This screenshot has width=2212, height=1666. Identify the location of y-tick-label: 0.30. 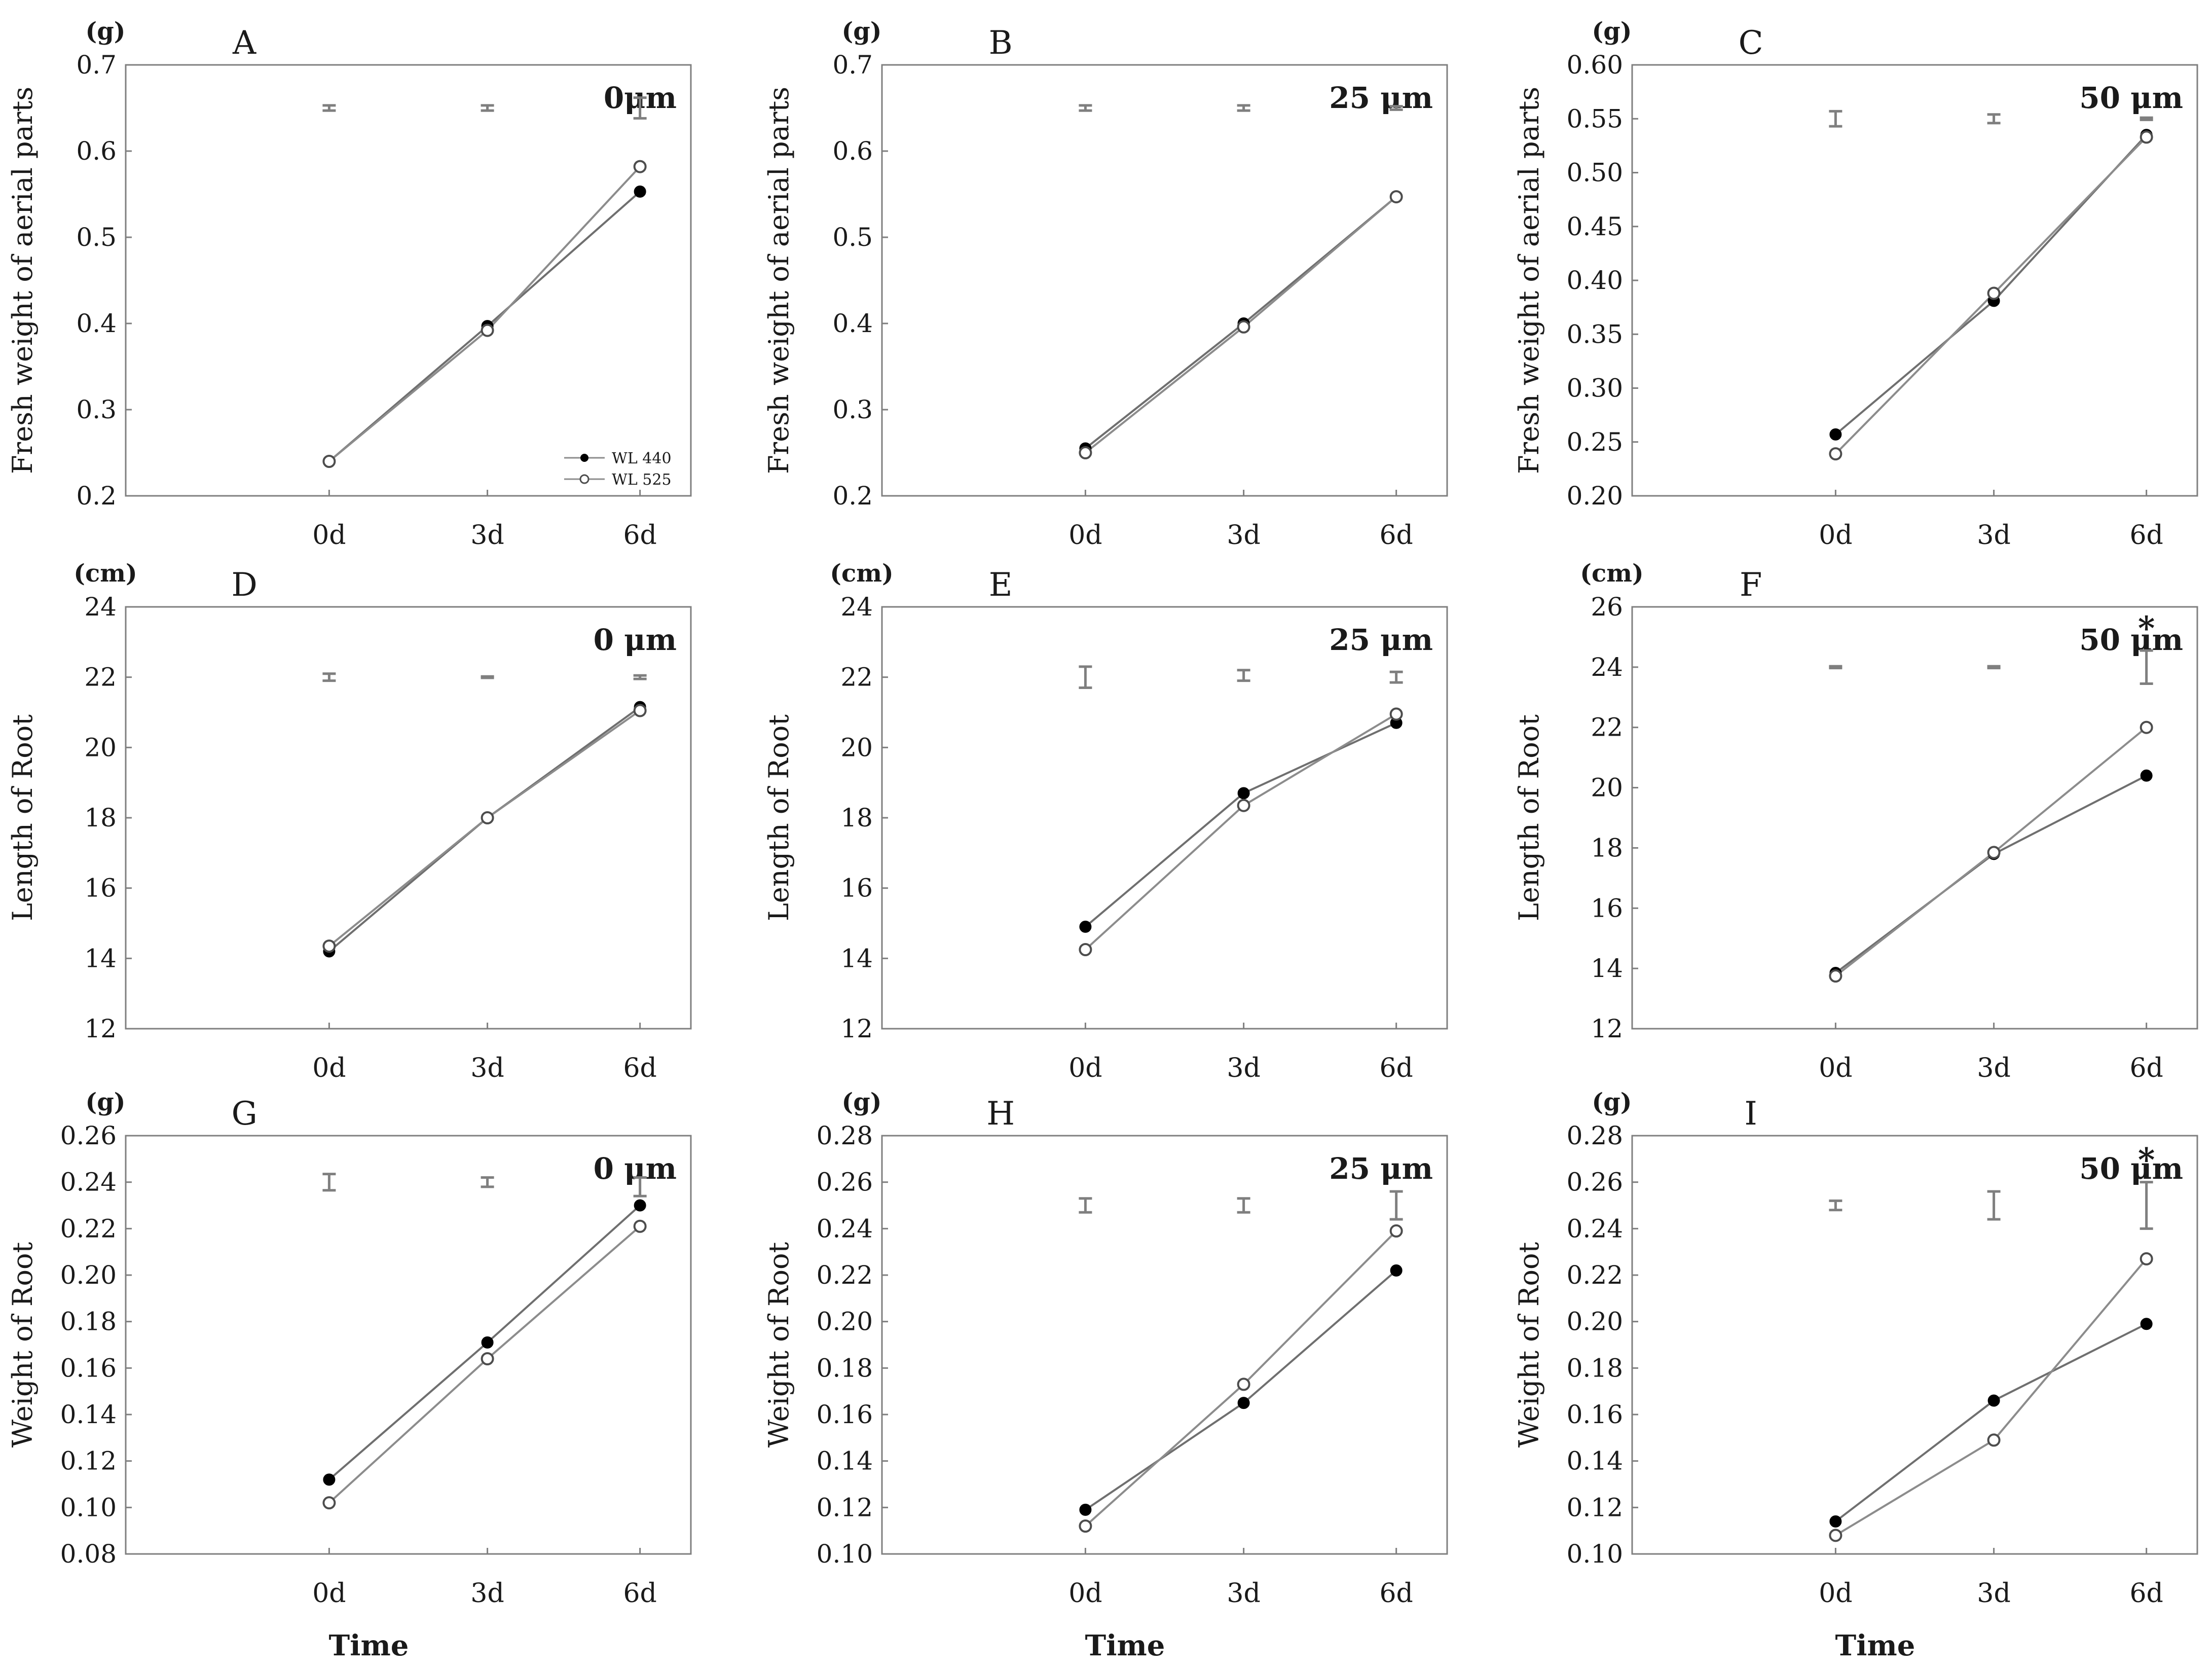
(1595, 388).